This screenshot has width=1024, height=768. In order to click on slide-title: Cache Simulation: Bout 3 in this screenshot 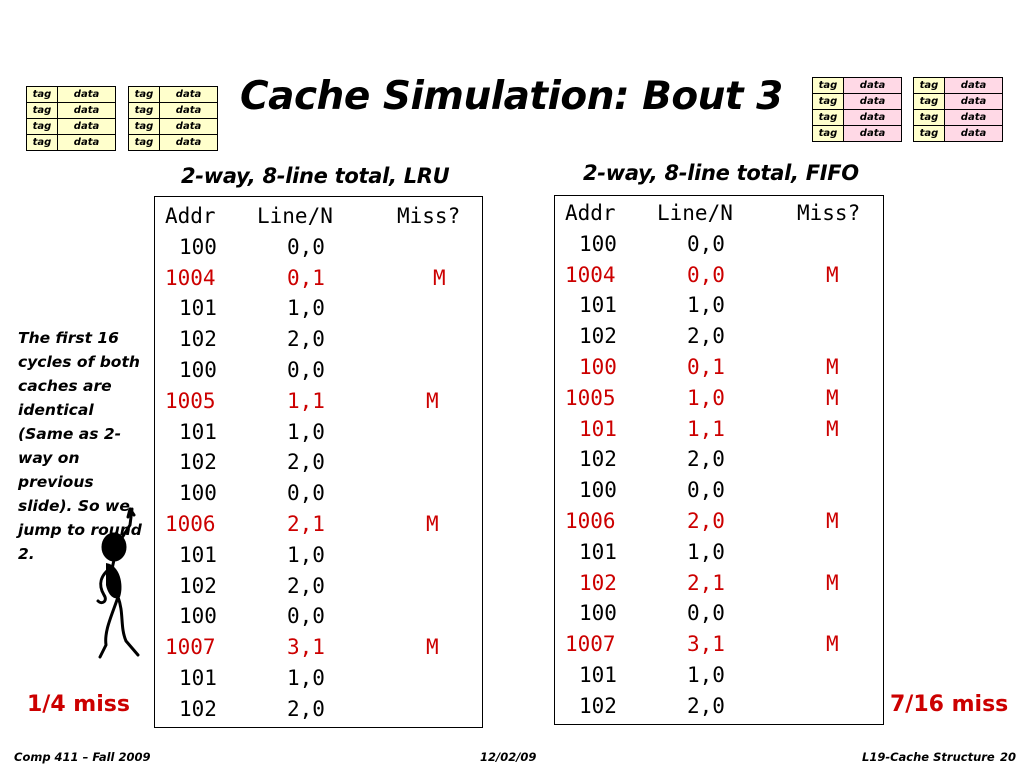, I will do `click(511, 96)`.